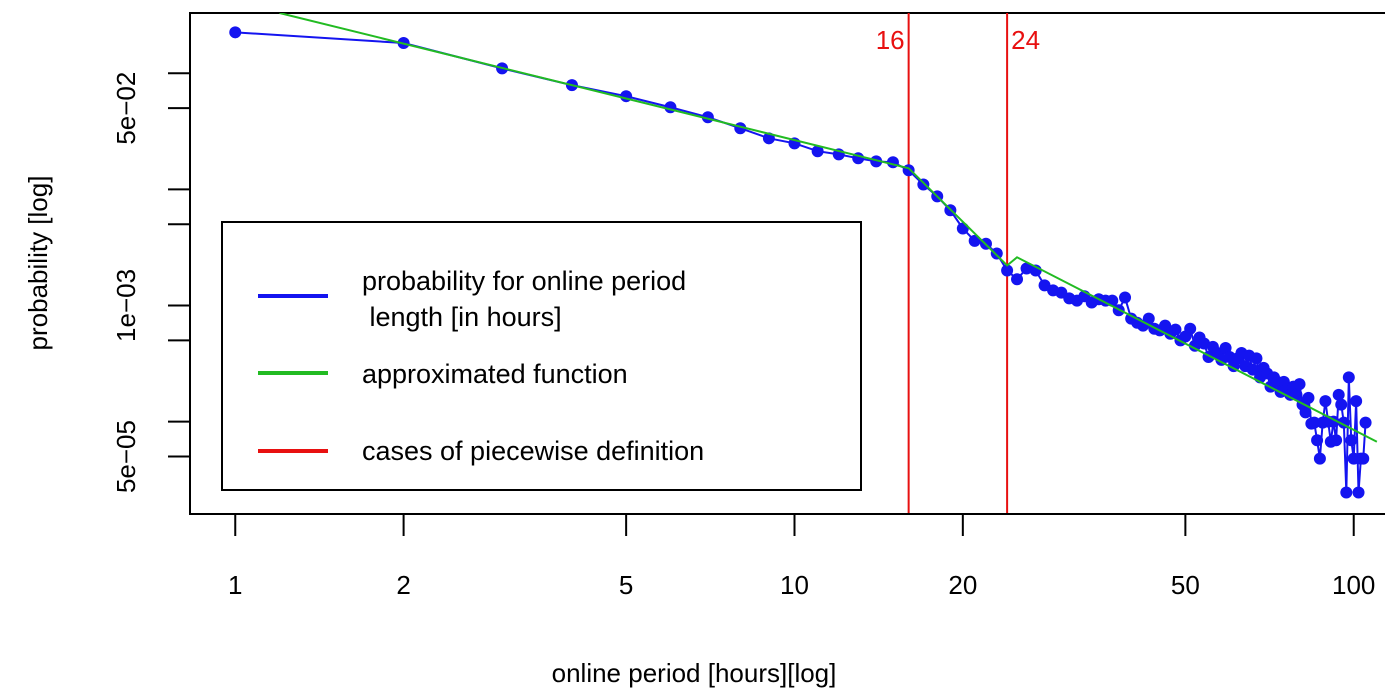 Image resolution: width=1385 pixels, height=693 pixels. I want to click on y-axis-title: probability [log], so click(38, 263).